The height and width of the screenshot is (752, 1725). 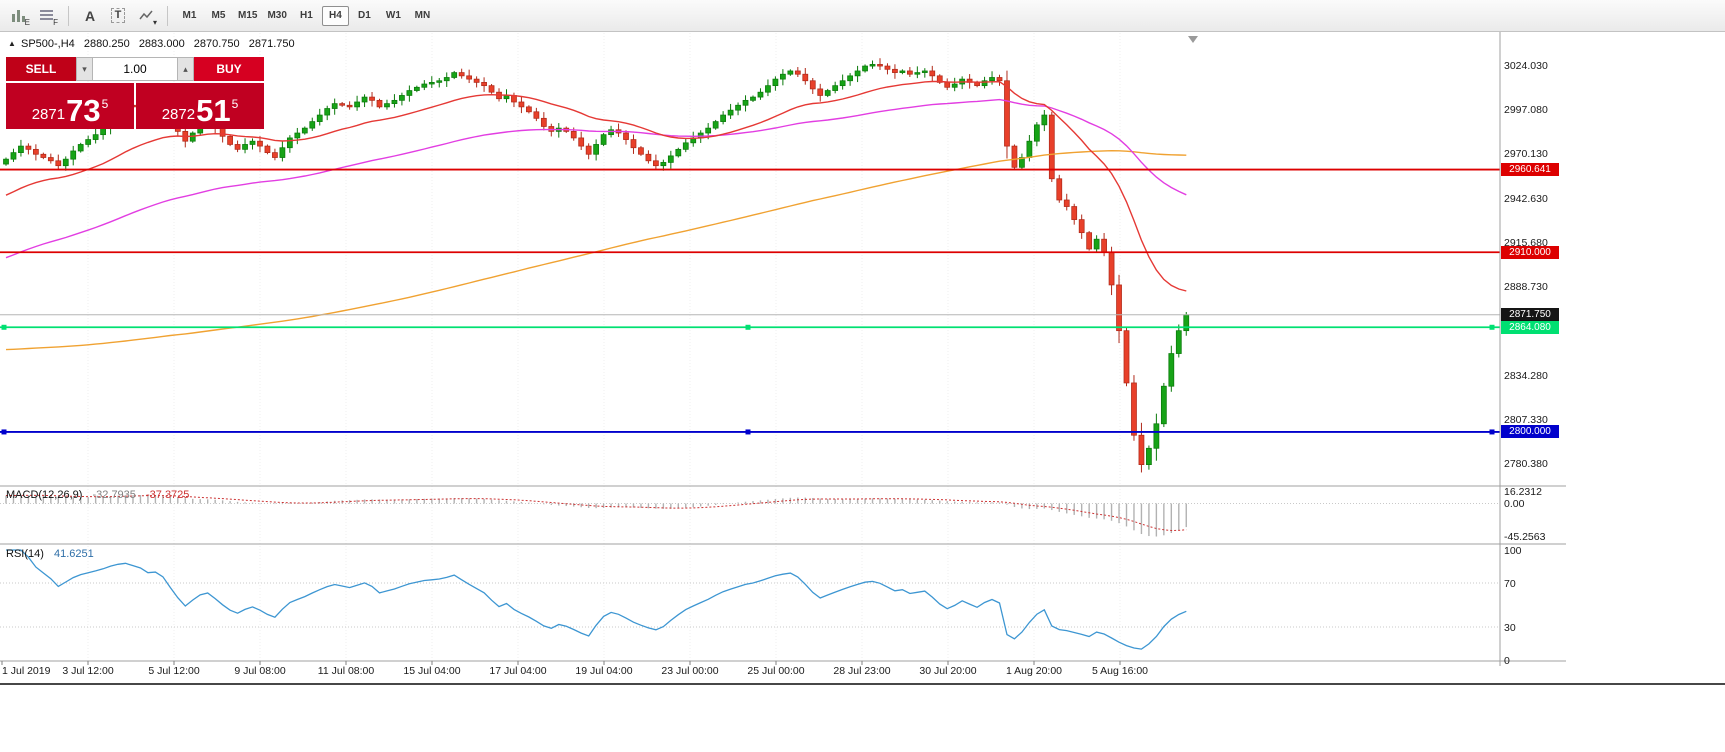 I want to click on chart-grid-icon: F, so click(x=47, y=16).